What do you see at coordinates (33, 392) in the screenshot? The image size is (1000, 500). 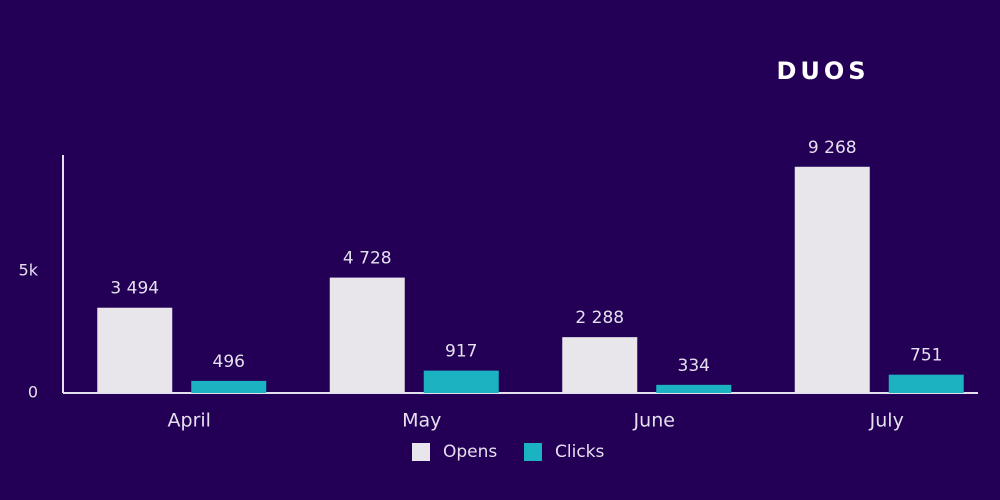 I see `y-tick-label: 0` at bounding box center [33, 392].